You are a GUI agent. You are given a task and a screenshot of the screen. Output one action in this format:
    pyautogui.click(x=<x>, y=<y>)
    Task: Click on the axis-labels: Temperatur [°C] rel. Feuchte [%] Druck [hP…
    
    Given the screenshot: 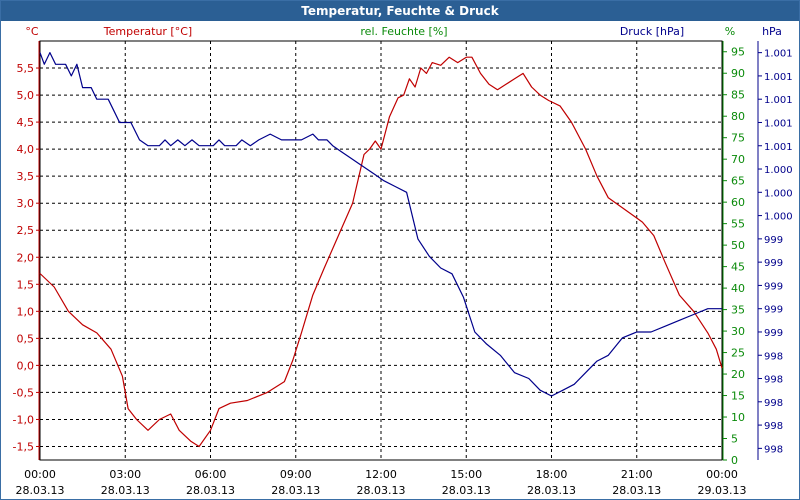 What is the action you would take?
    pyautogui.click(x=403, y=31)
    